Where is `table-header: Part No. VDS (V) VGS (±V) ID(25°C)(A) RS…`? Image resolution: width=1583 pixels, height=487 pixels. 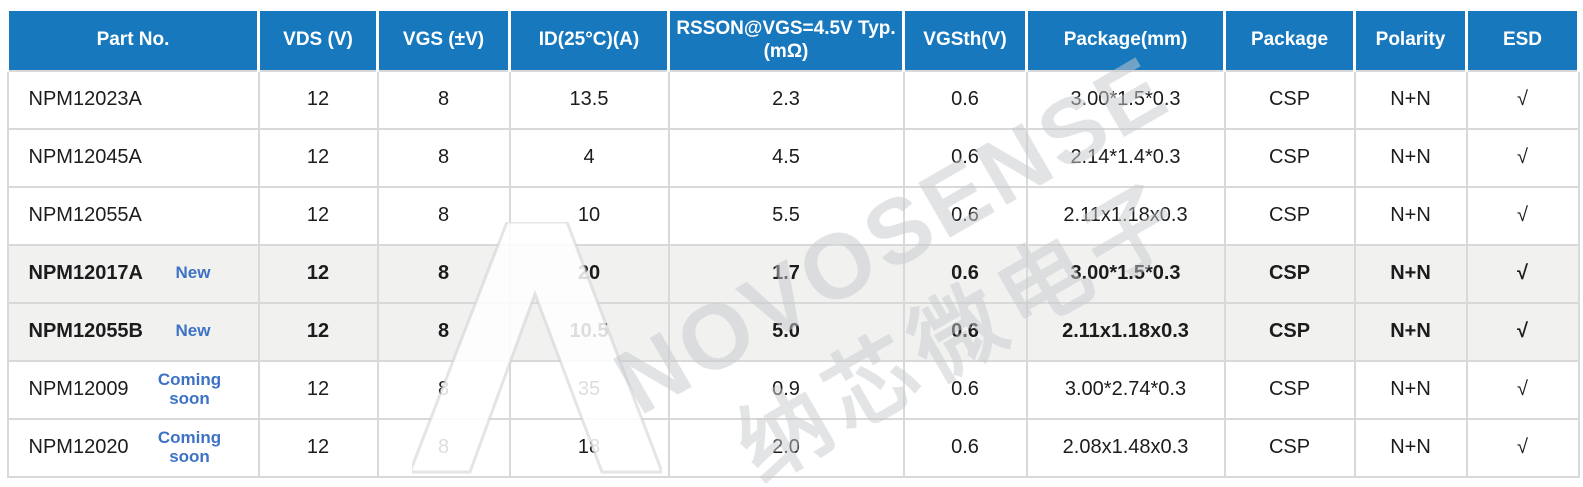
table-header: Part No. VDS (V) VGS (±V) ID(25°C)(A) RS… is located at coordinates (793, 40).